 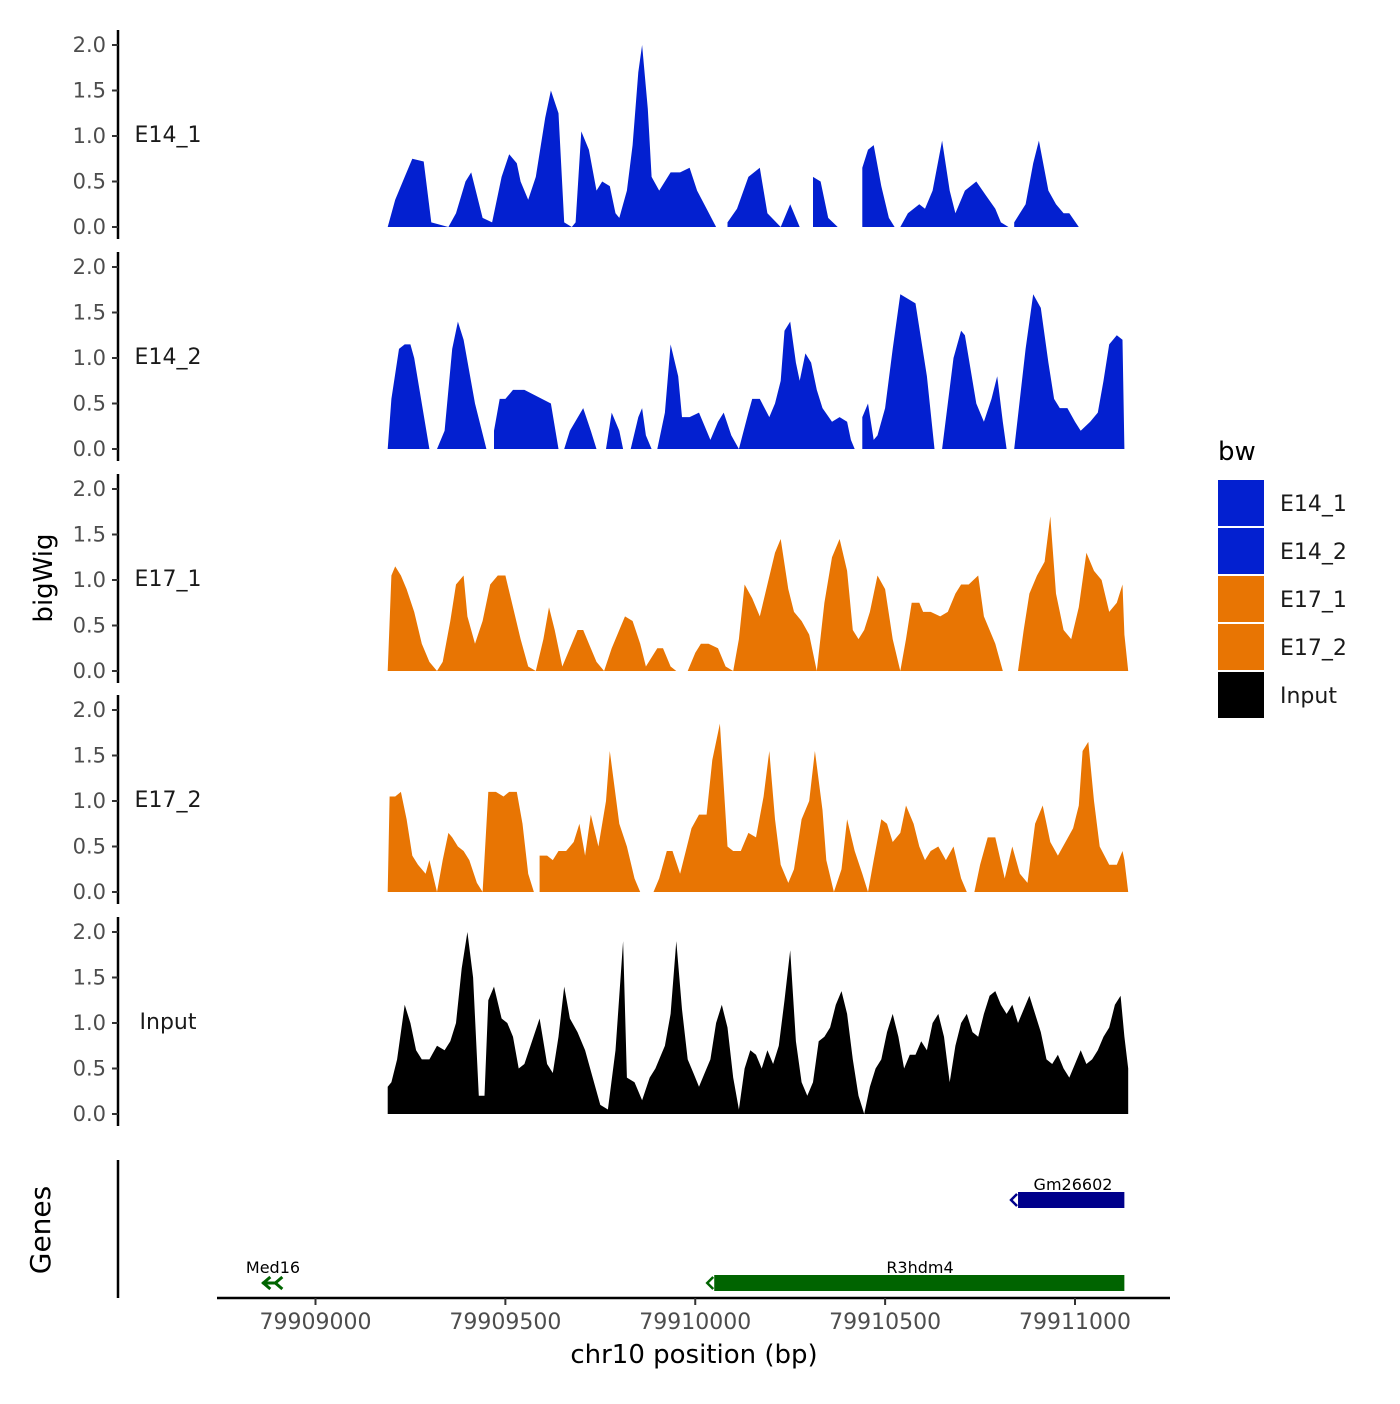 What do you see at coordinates (168, 1022) in the screenshot?
I see `track-label: Input` at bounding box center [168, 1022].